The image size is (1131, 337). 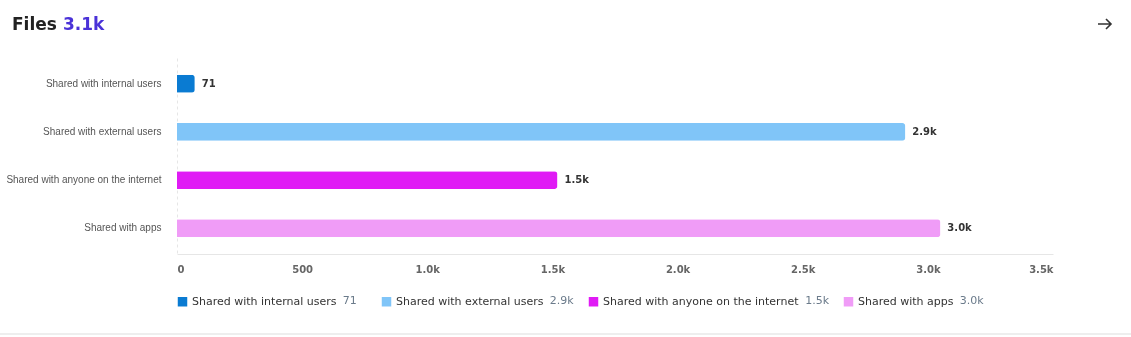 What do you see at coordinates (553, 269) in the screenshot?
I see `x-tick-label: 1.5k` at bounding box center [553, 269].